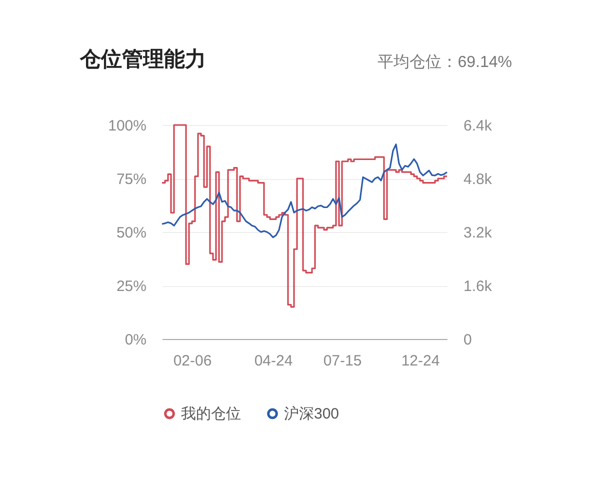  Describe the element at coordinates (478, 286) in the screenshot. I see `y2-tick-label: 1.6k` at that location.